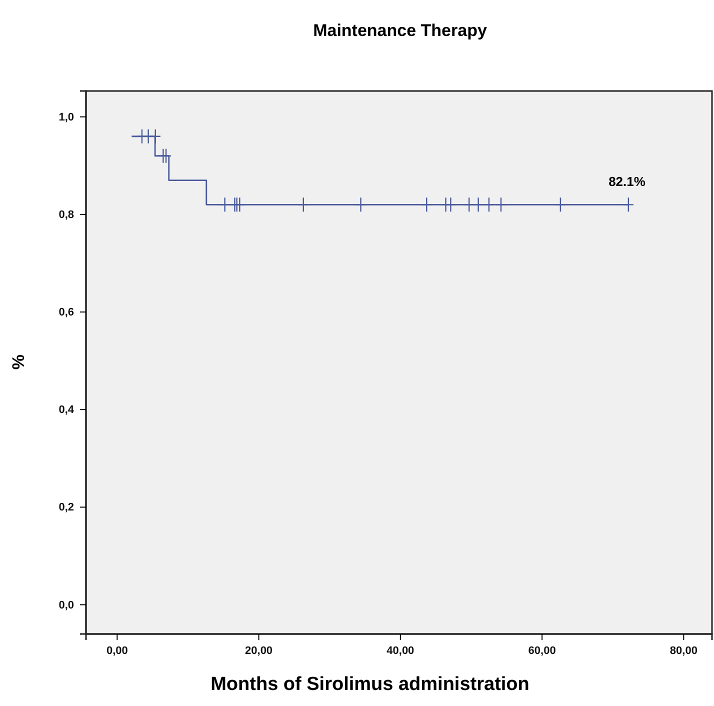 This screenshot has width=714, height=706. Describe the element at coordinates (66, 410) in the screenshot. I see `y-tick-label: 0,4` at that location.